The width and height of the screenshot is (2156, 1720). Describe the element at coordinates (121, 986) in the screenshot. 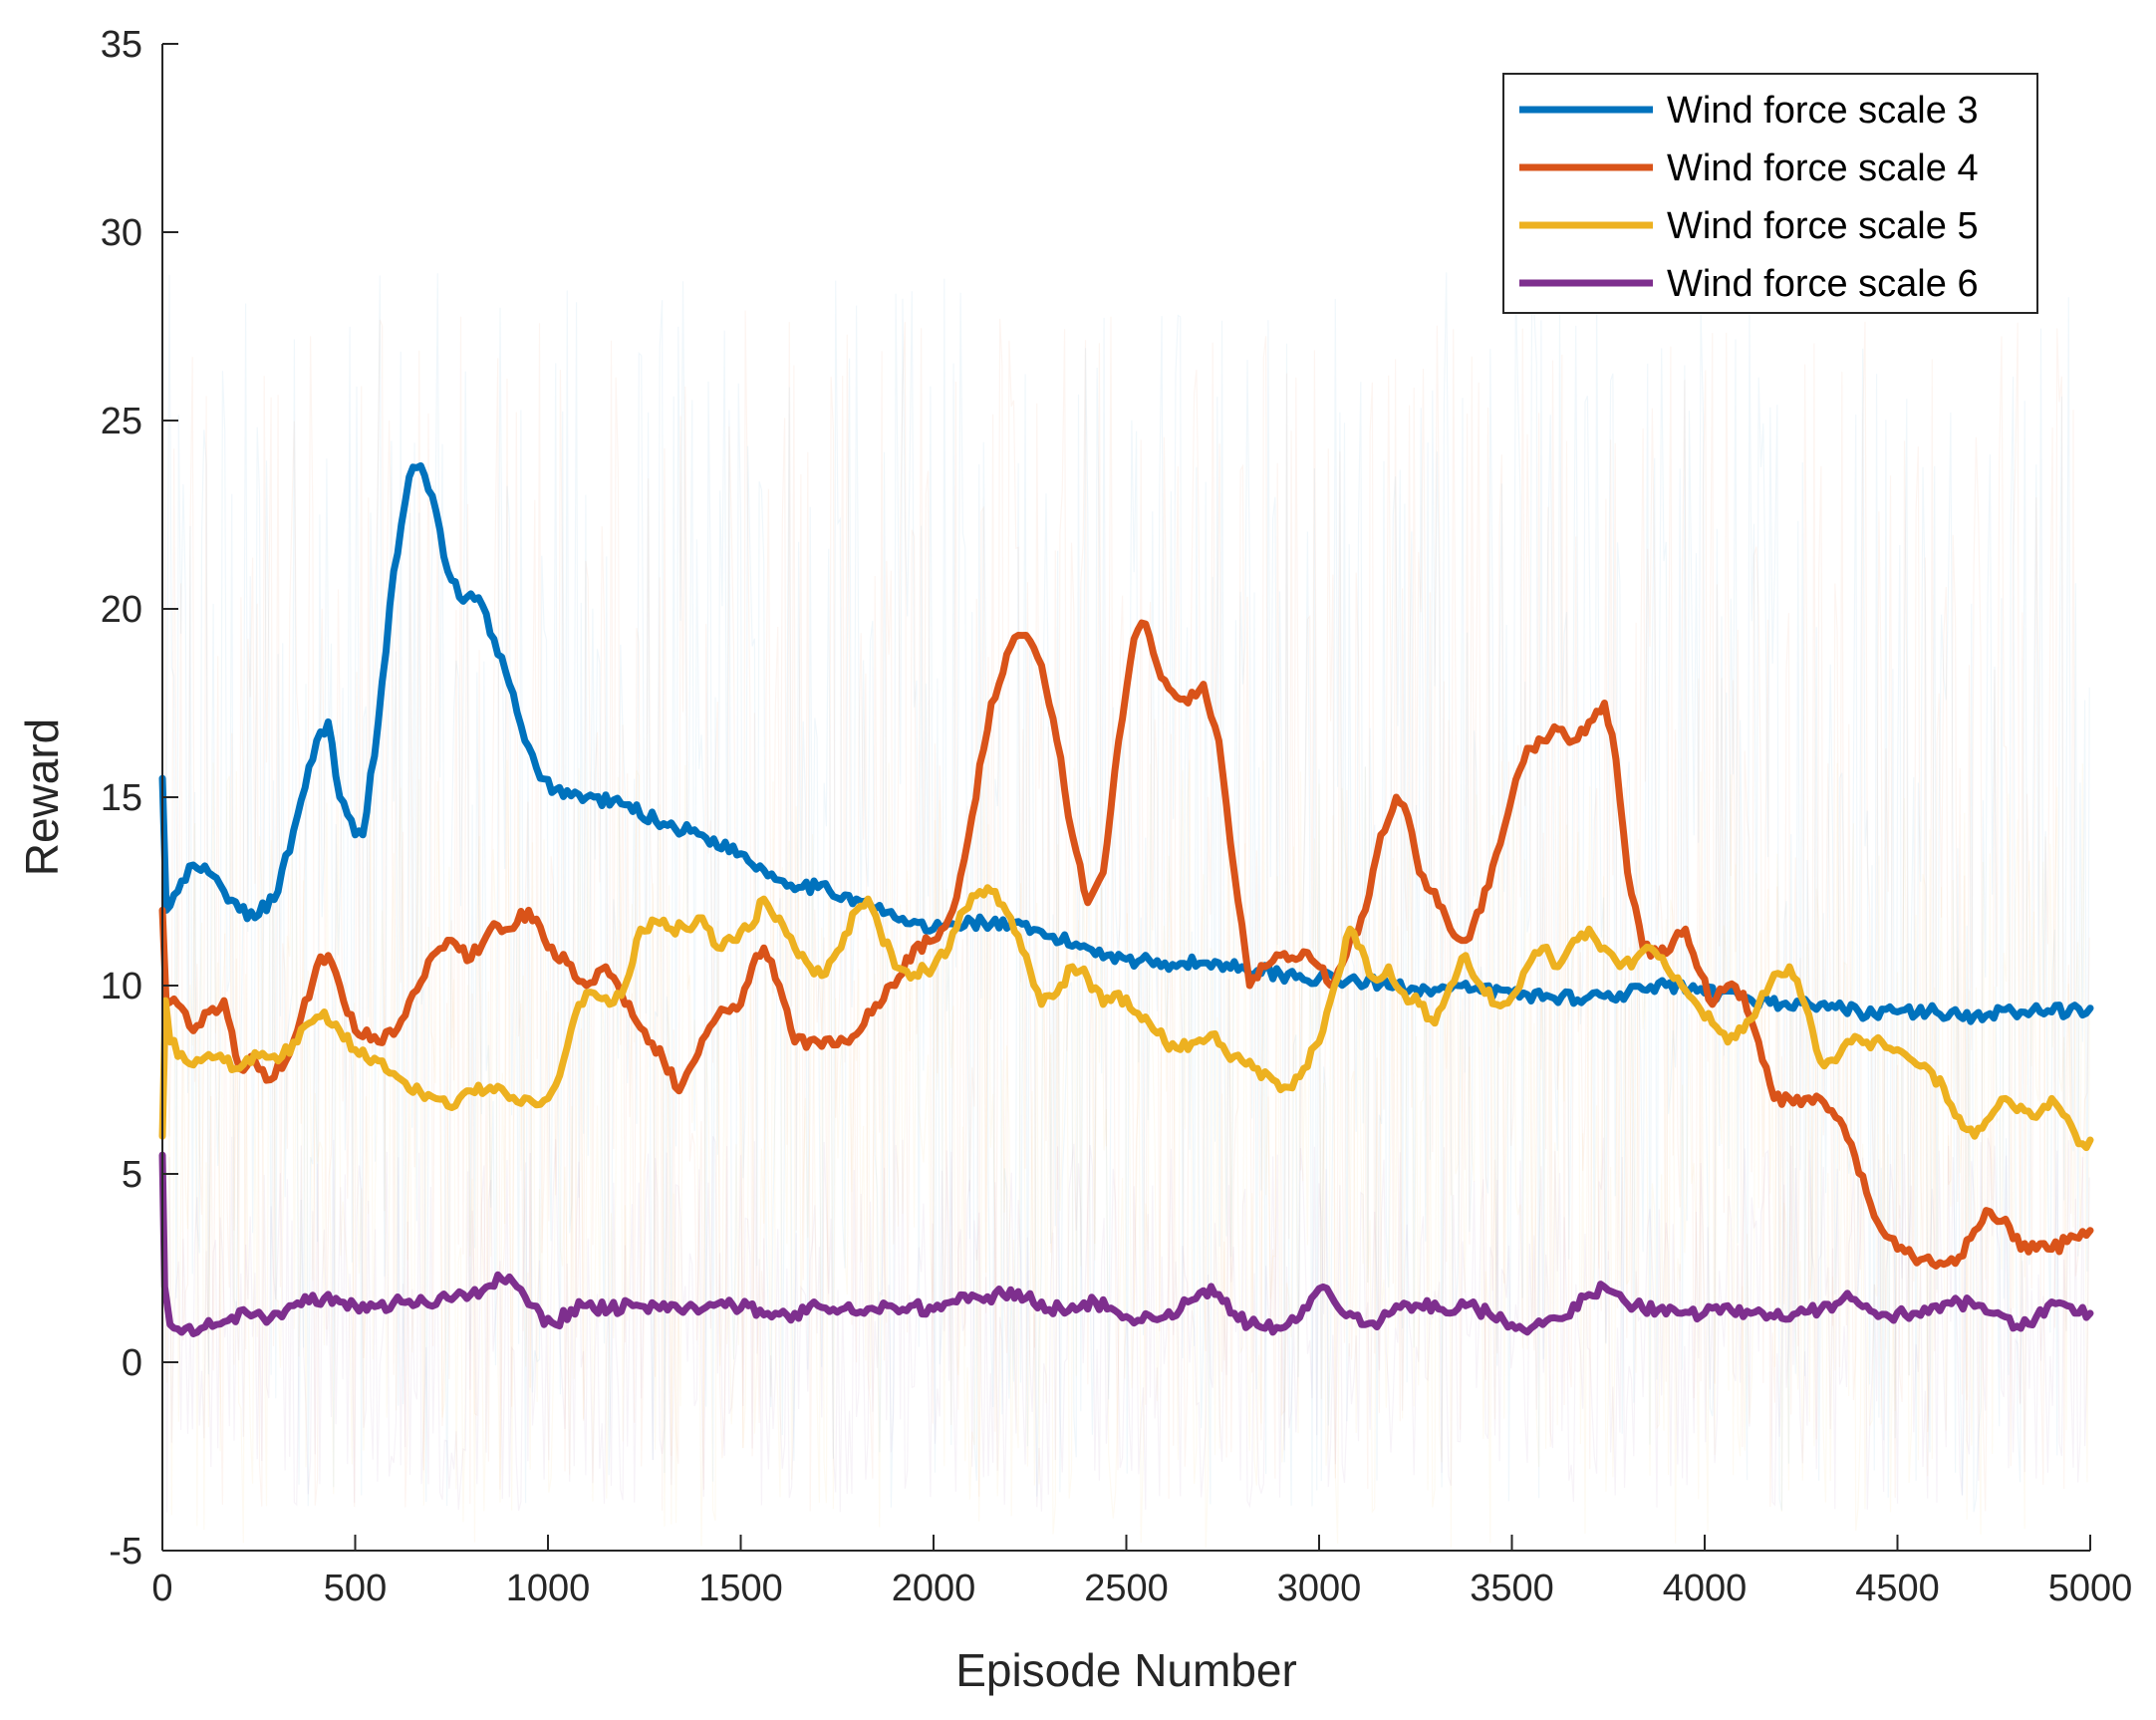

I see `y-tick-label: 10` at that location.